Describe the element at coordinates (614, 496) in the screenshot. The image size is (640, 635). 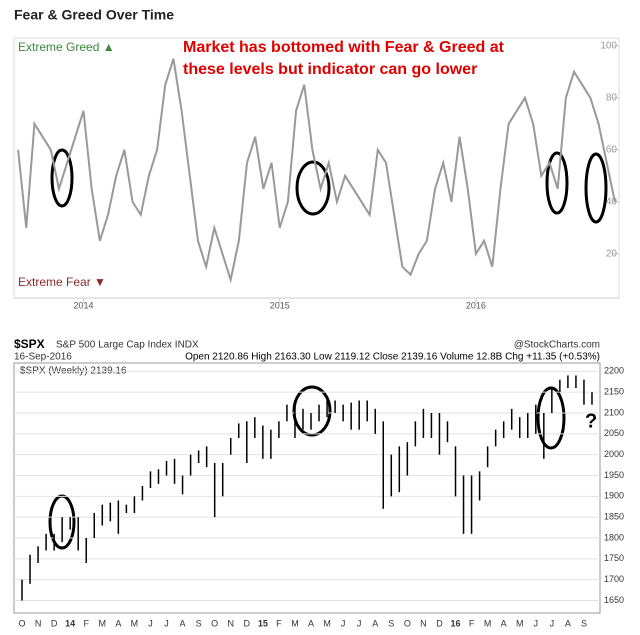
I see `y-tick-label: 1900` at that location.